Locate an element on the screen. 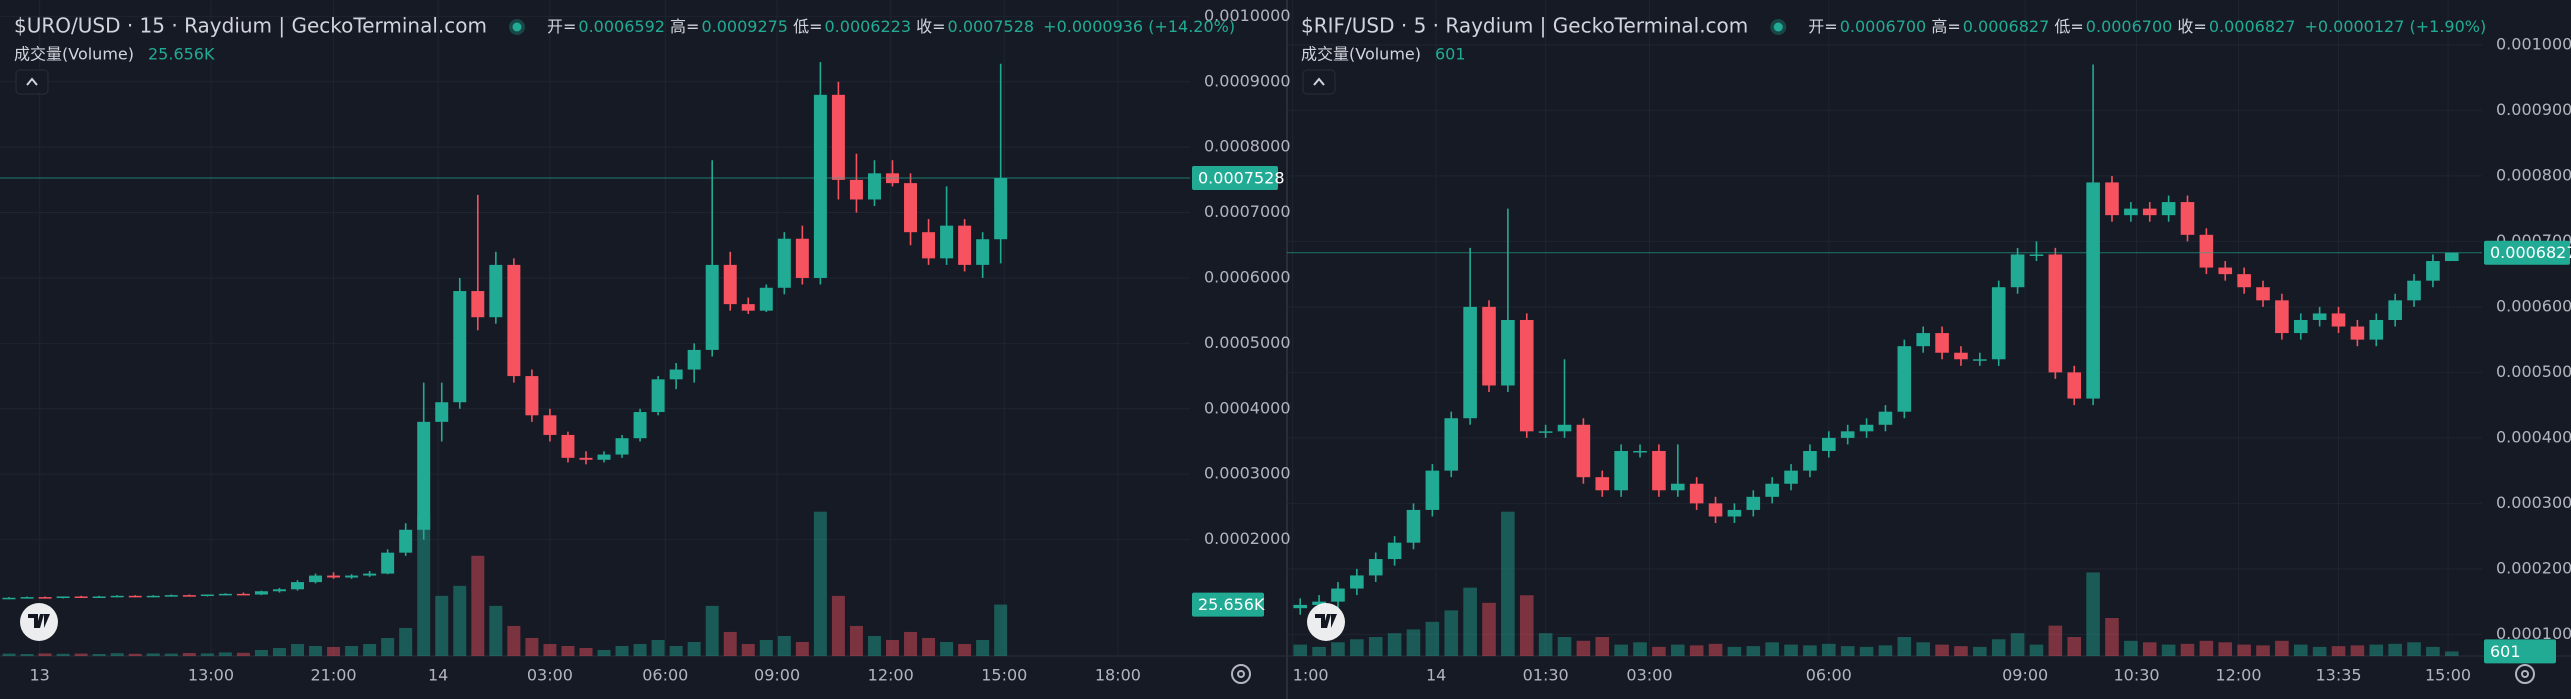 The height and width of the screenshot is (699, 2571). status-dot is located at coordinates (517, 27).